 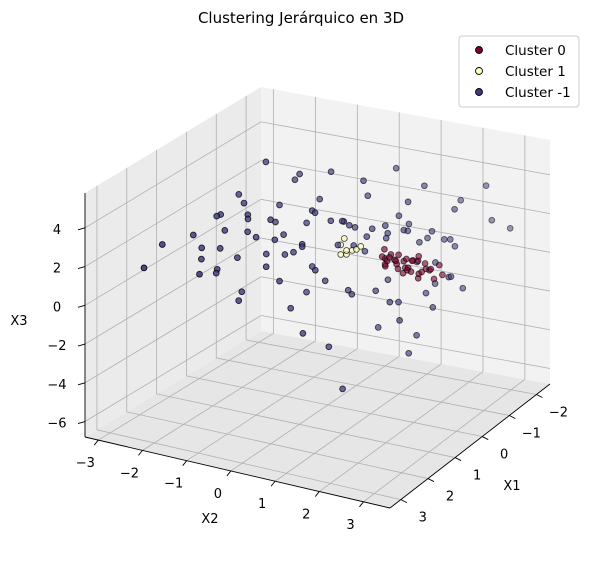 I want to click on x2-axis-line, so click(x=237, y=472).